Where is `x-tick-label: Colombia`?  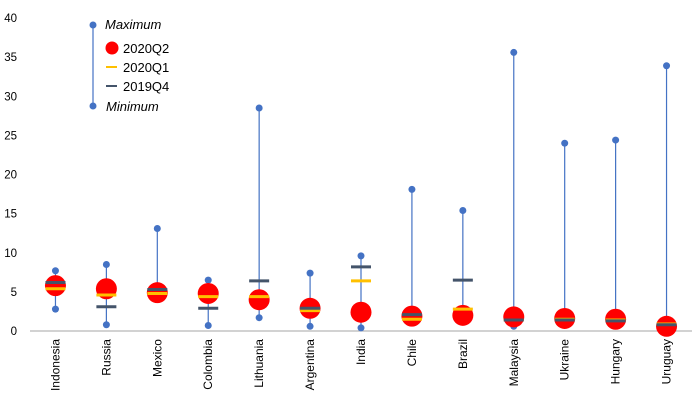 x-tick-label: Colombia is located at coordinates (208, 364).